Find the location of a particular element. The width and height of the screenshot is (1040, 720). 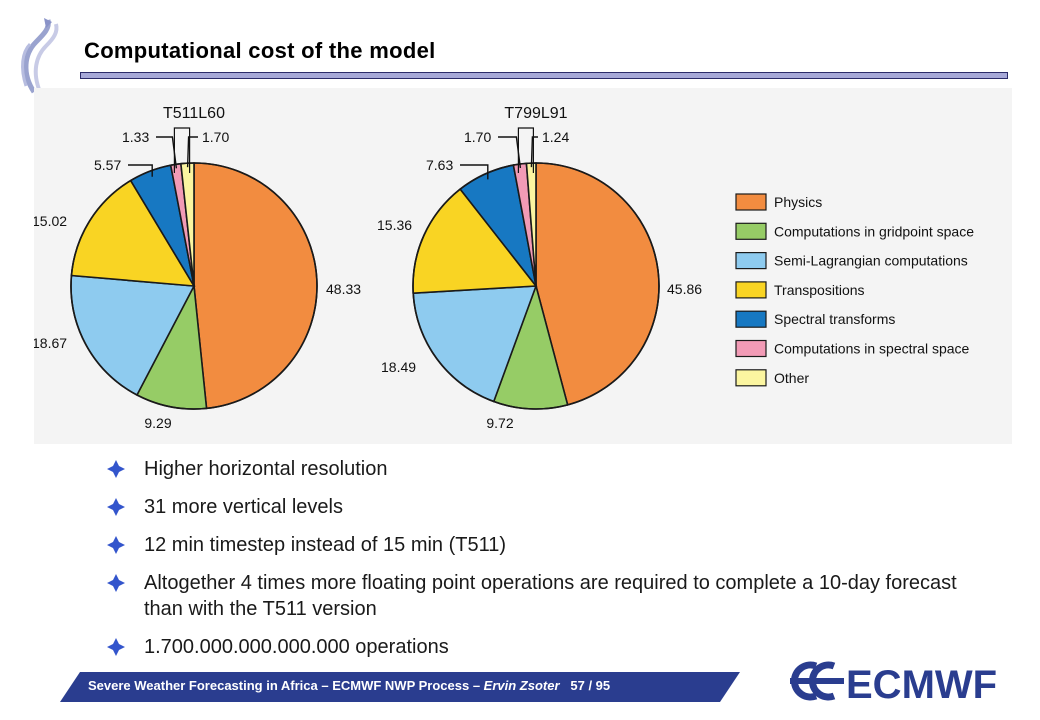

legend-label: Computations in gridpoint space is located at coordinates (874, 231).